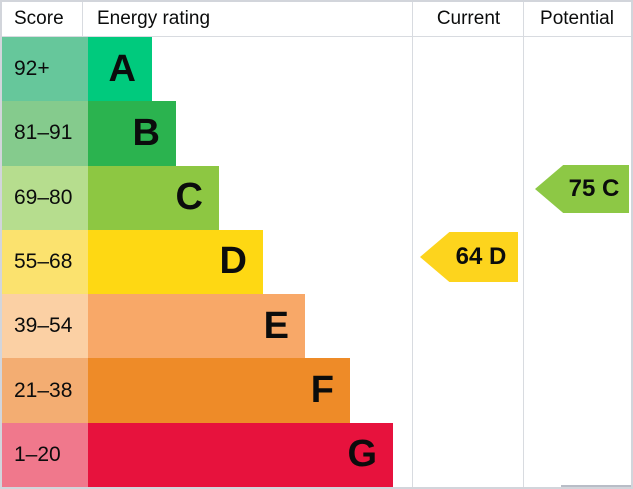 The height and width of the screenshot is (489, 633). I want to click on band-row: 55–68 D, so click(316, 262).